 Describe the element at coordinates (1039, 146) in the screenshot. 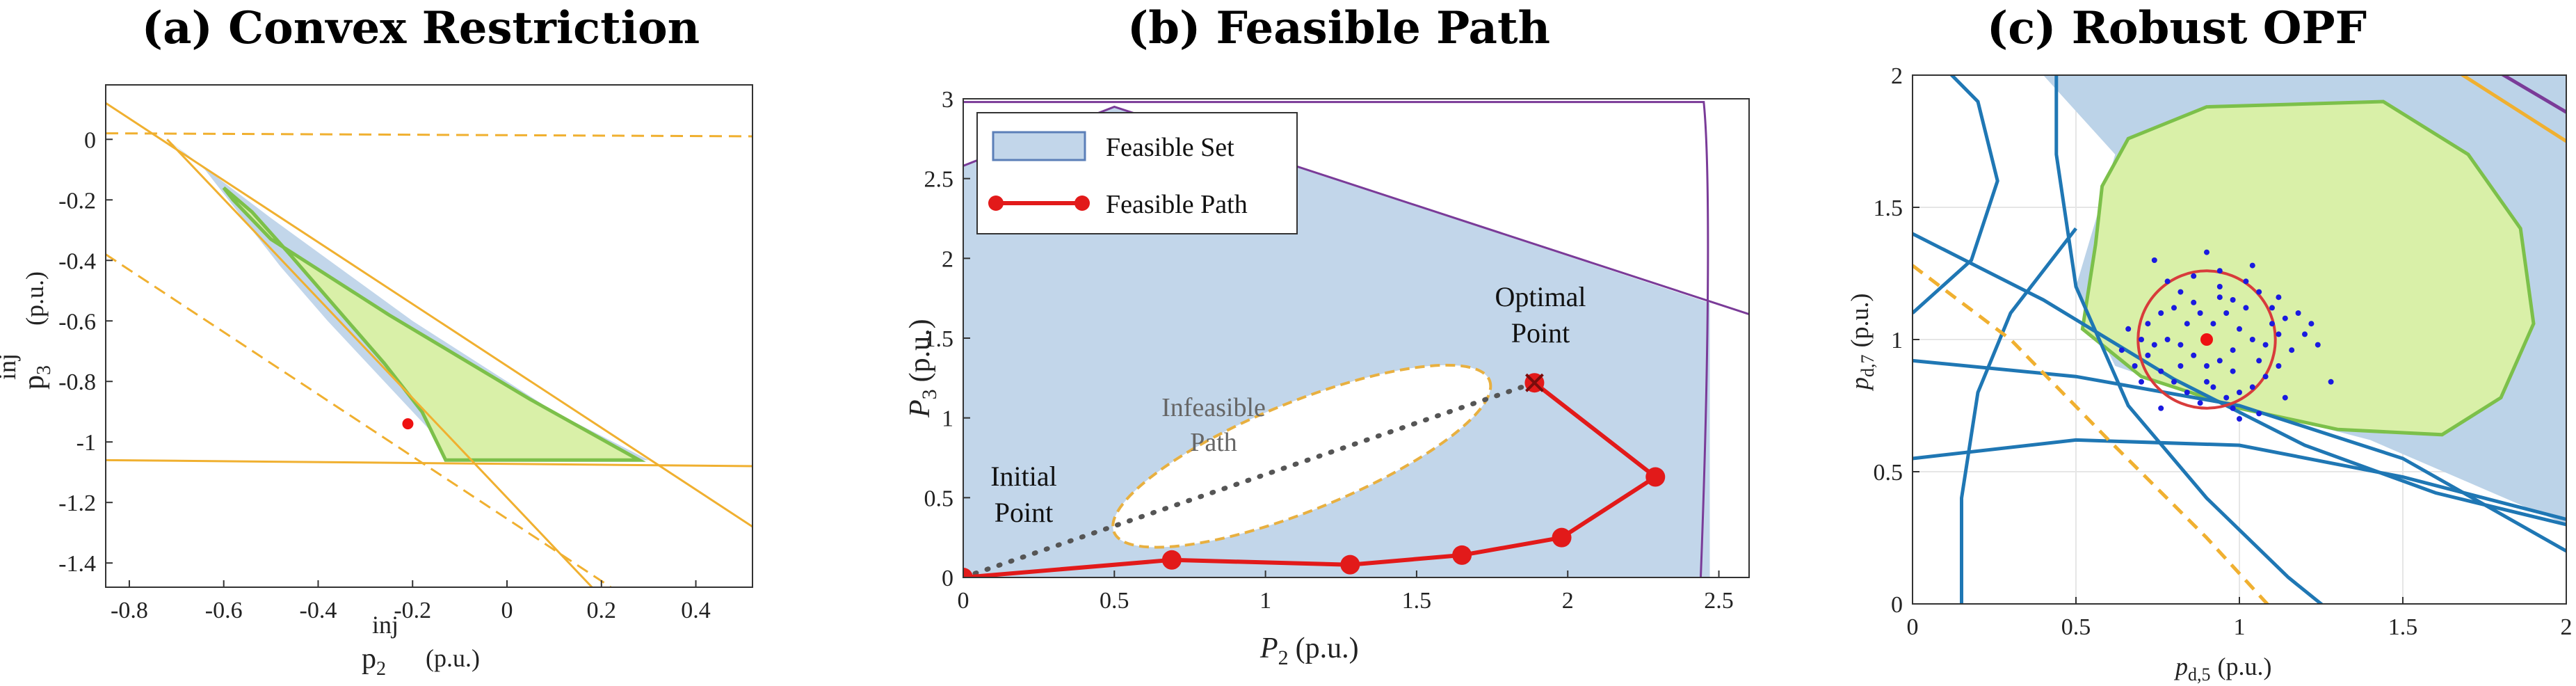

I see `legend-feasible-set-swatch` at that location.